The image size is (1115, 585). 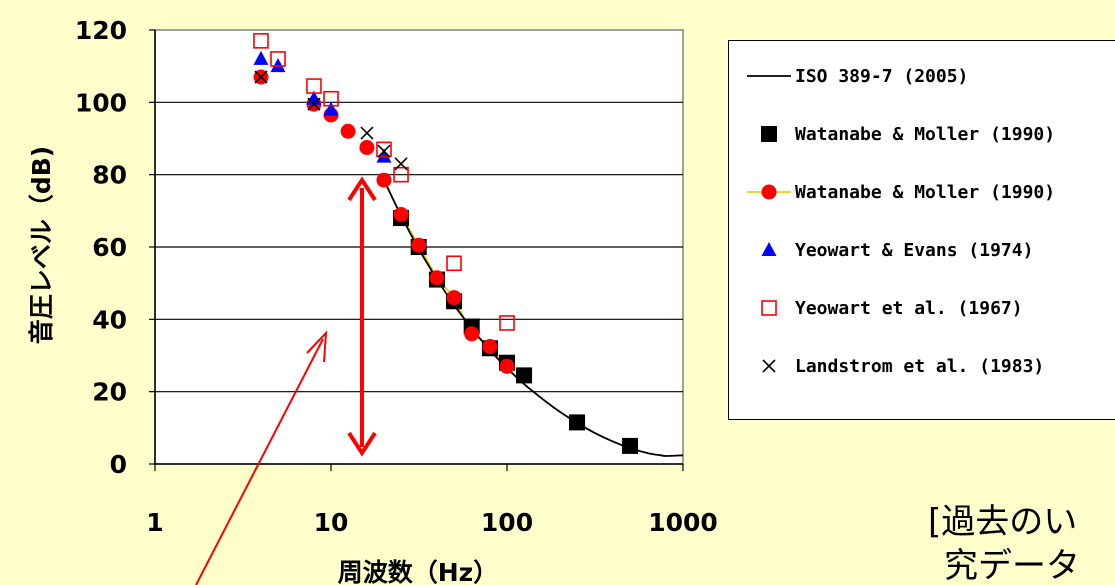 What do you see at coordinates (914, 250) in the screenshot?
I see `legend-label: Yeowart & Evans (1974)` at bounding box center [914, 250].